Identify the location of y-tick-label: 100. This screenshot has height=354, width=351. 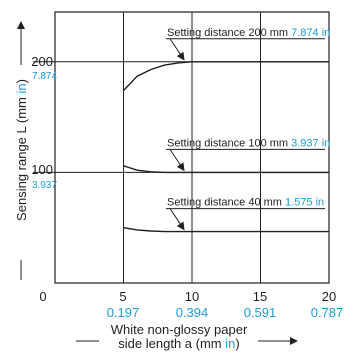
(42, 169).